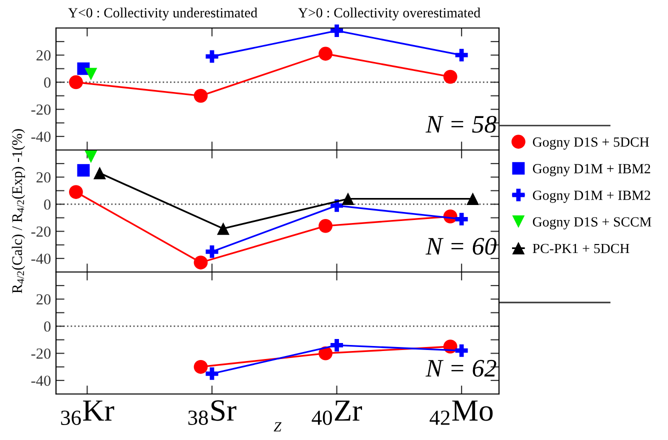 Image resolution: width=668 pixels, height=440 pixels. I want to click on text: Y<0 : Collectivity underestimated, so click(163, 14).